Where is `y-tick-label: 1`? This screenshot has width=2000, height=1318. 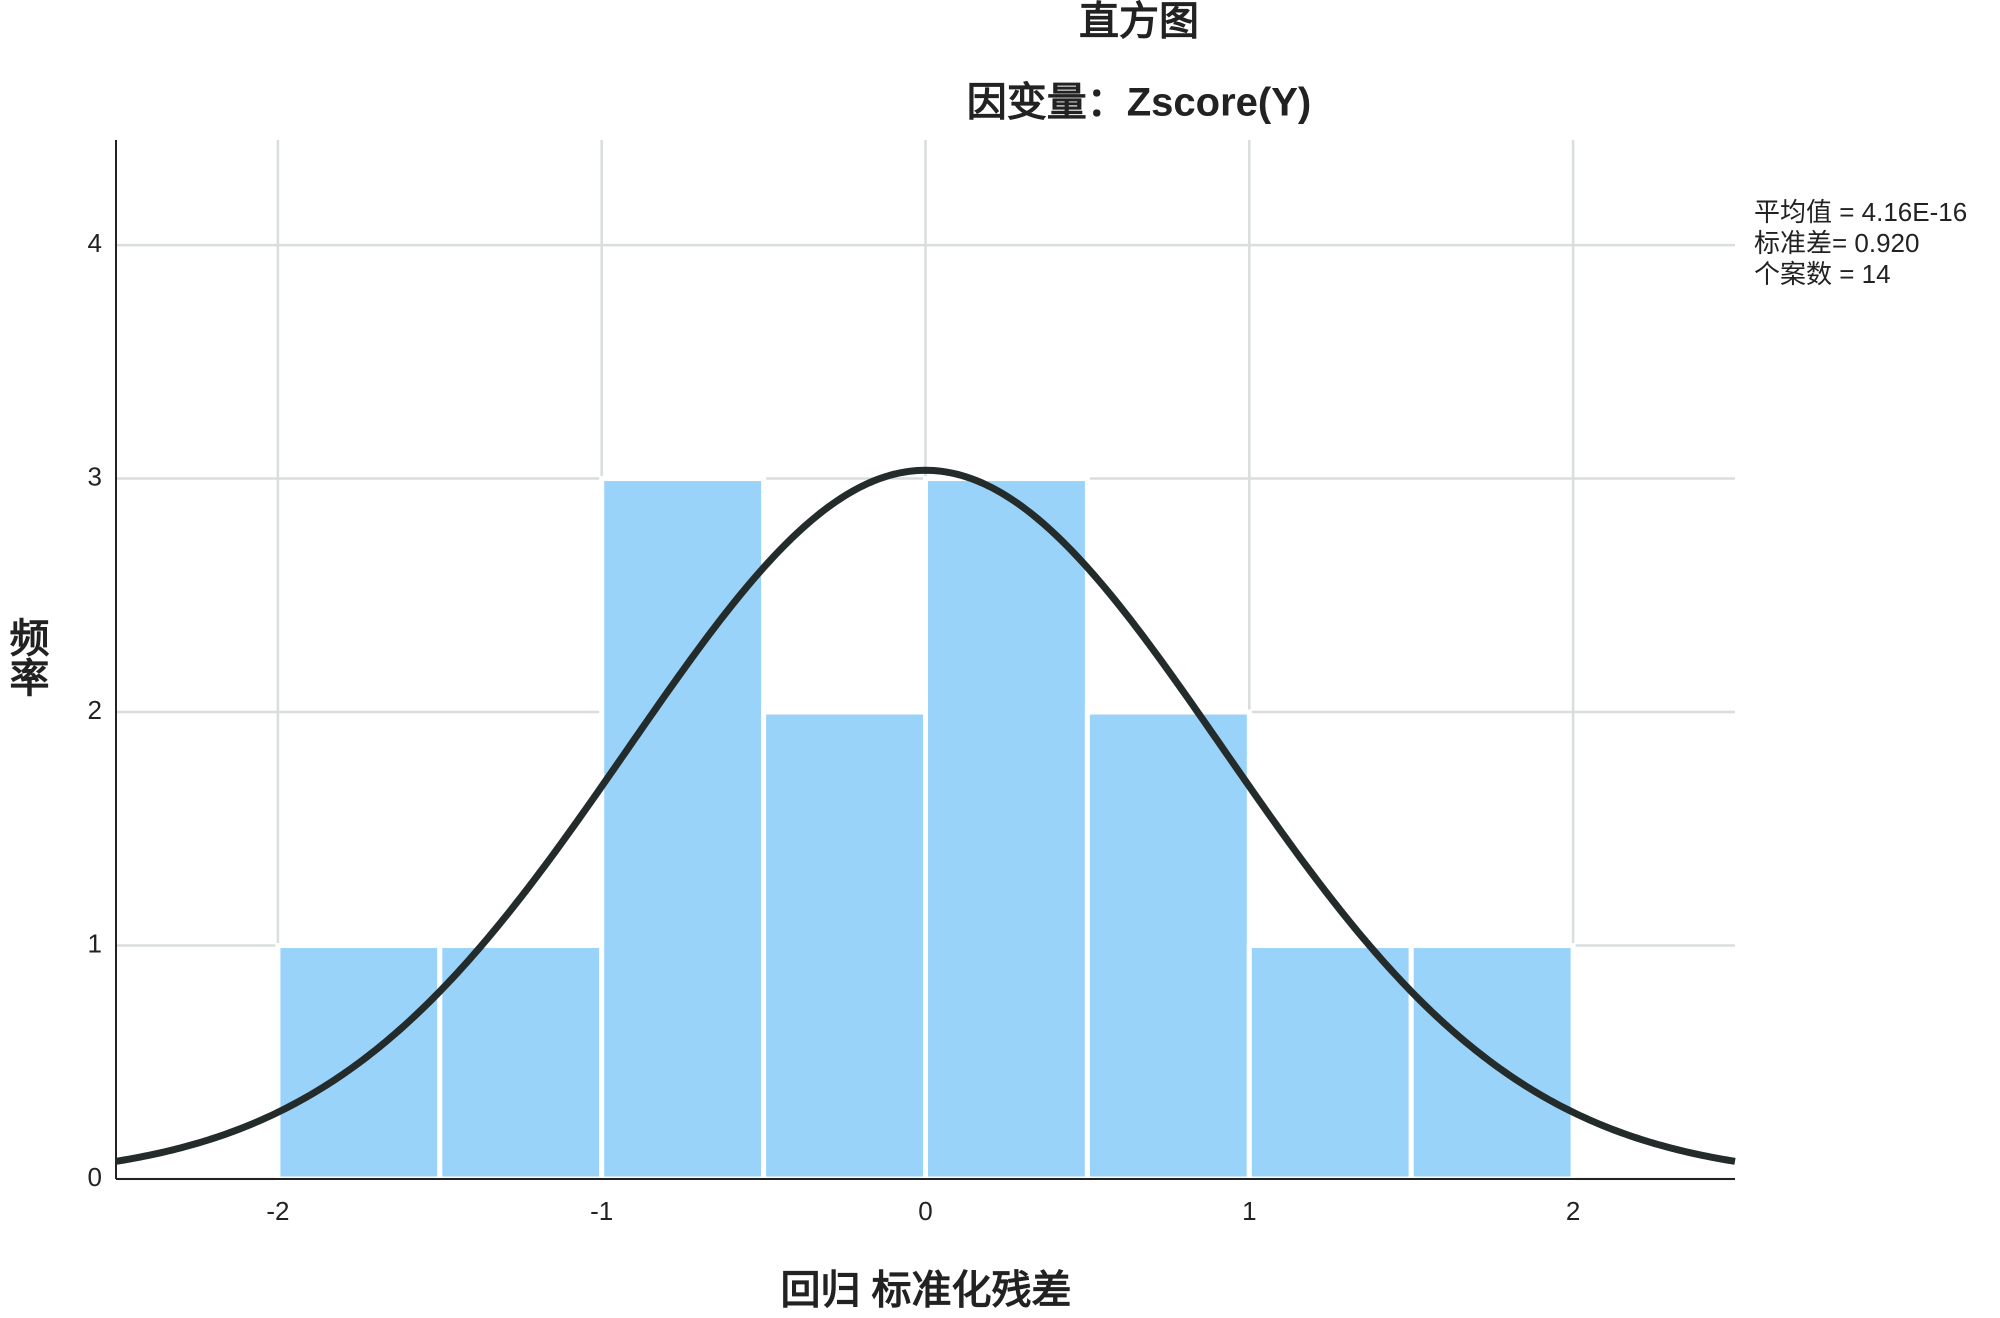 y-tick-label: 1 is located at coordinates (95, 943).